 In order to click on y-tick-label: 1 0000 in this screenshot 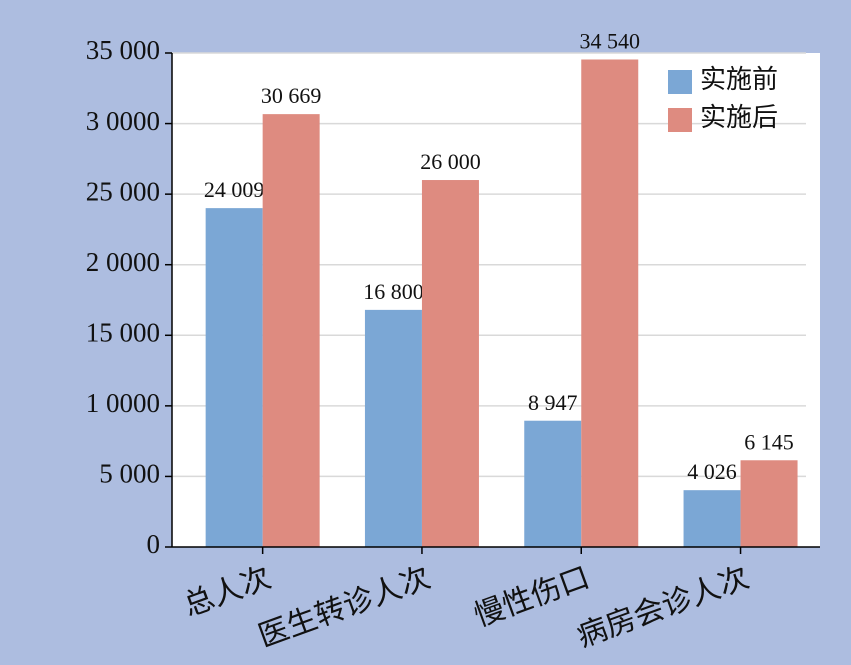, I will do `click(123, 403)`.